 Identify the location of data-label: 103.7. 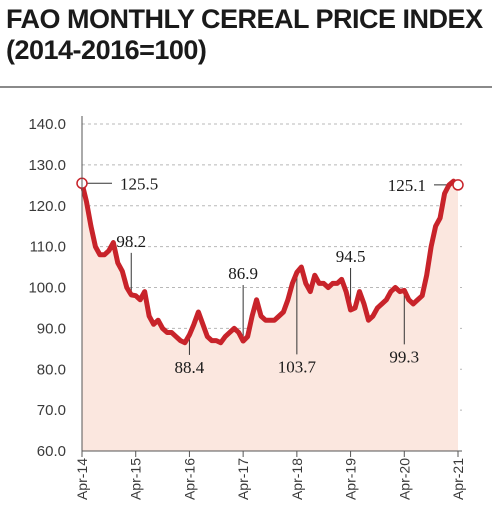
(297, 366).